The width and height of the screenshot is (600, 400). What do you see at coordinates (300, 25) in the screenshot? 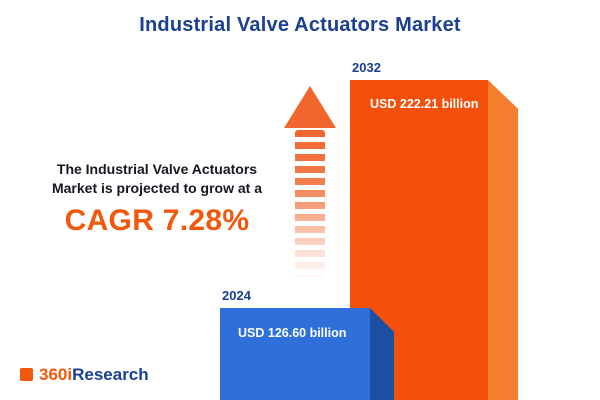
I see `chart-title: Industrial Valve Actuators Market` at bounding box center [300, 25].